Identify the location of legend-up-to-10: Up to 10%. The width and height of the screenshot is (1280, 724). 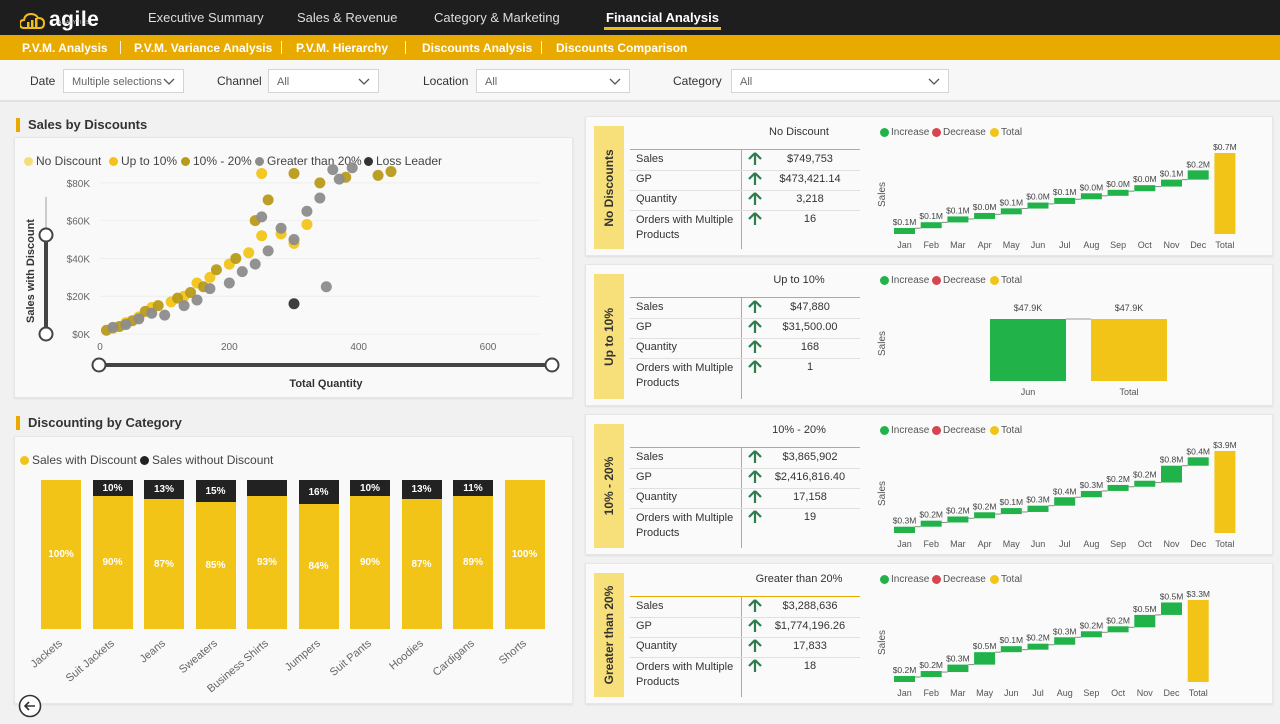
(143, 161).